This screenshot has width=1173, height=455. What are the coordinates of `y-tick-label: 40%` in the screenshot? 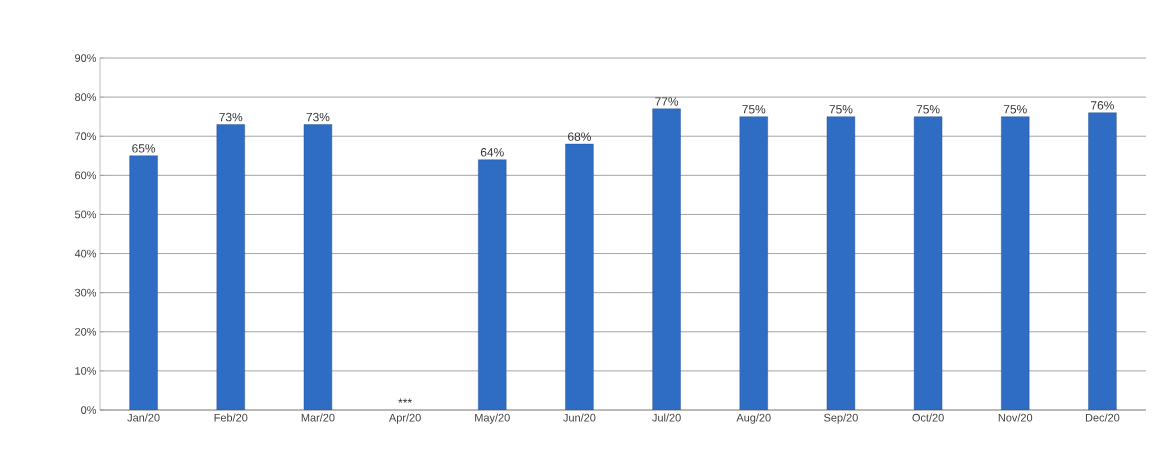 It's located at (85, 253).